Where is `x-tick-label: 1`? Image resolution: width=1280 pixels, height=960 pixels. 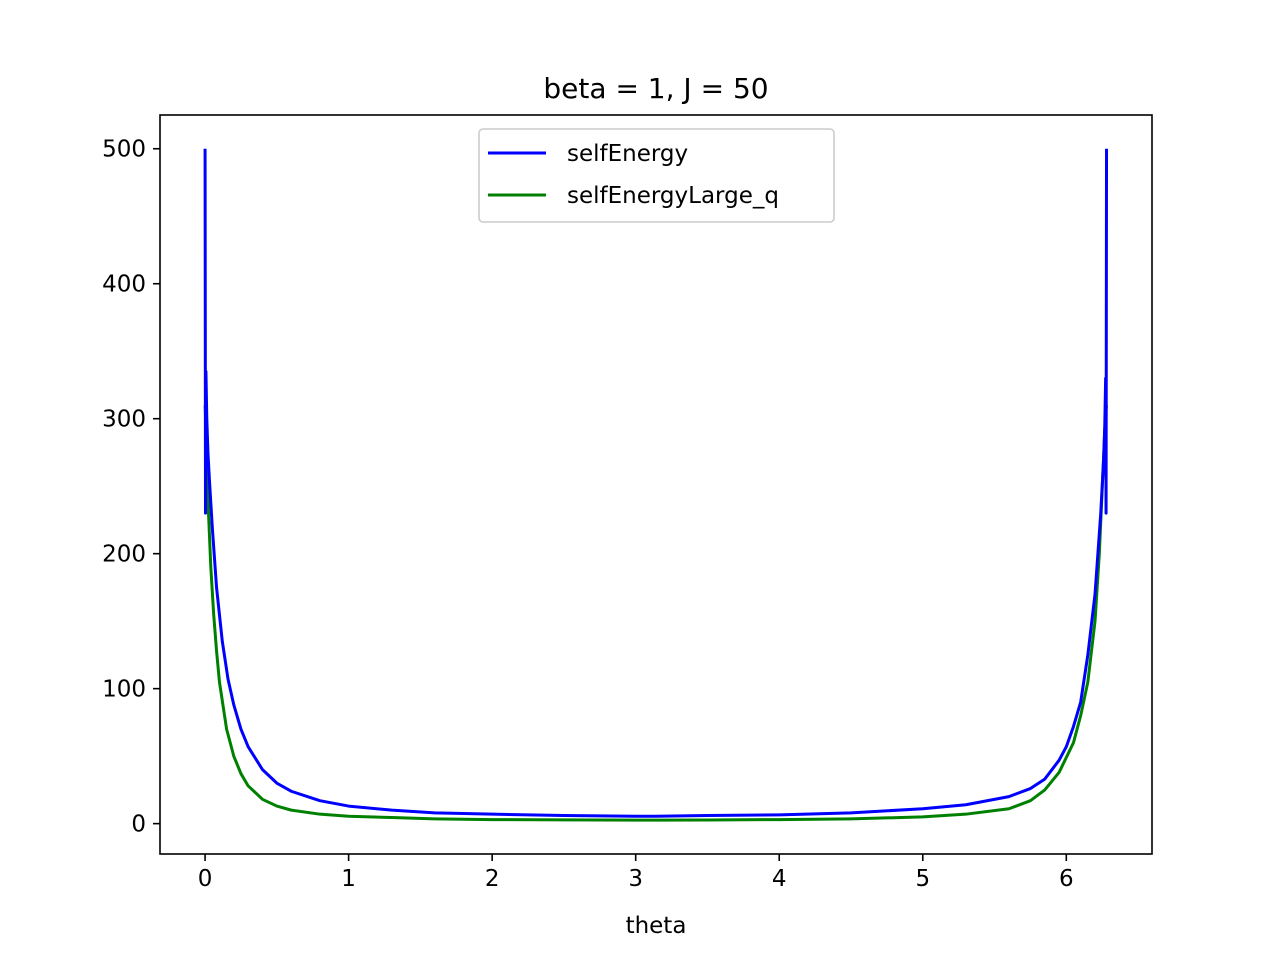
x-tick-label: 1 is located at coordinates (348, 879).